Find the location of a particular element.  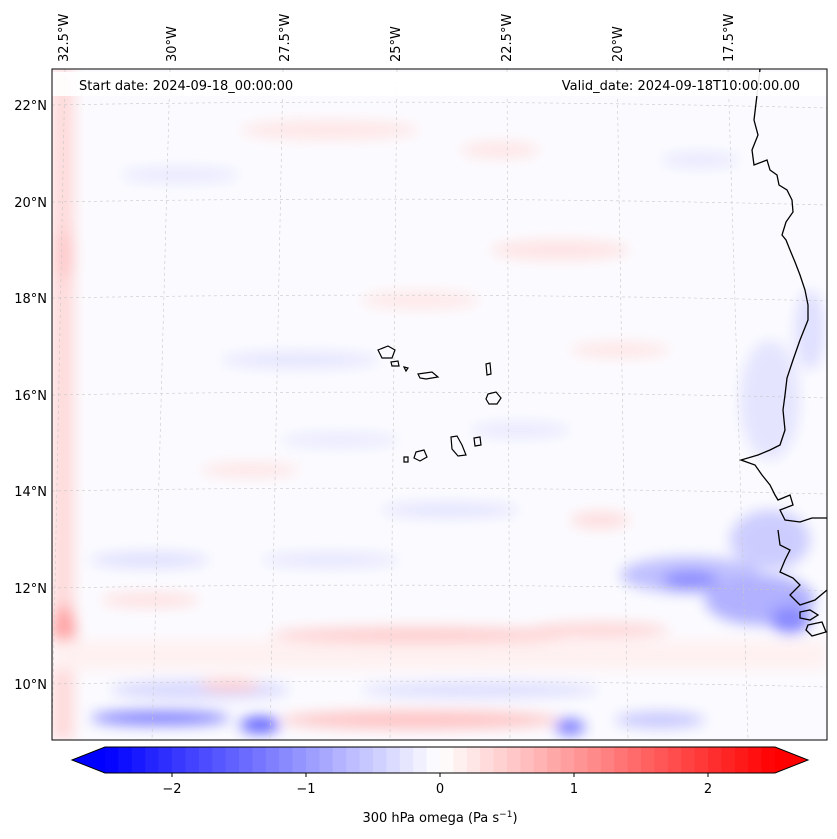

lat-label: 14°N is located at coordinates (30, 492).